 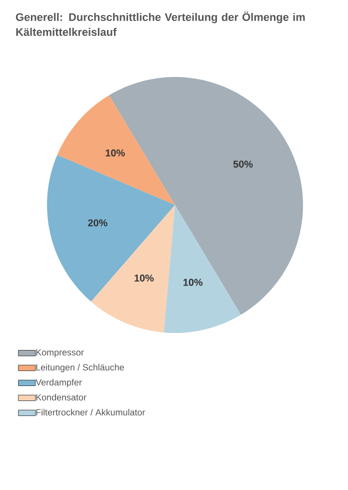 I want to click on legend-label: Kondensator, so click(x=61, y=397).